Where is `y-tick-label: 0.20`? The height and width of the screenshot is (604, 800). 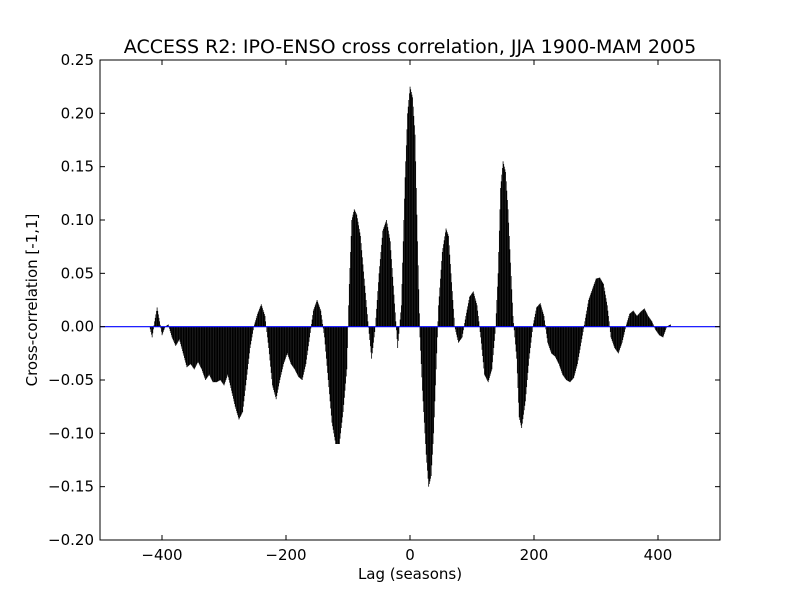
y-tick-label: 0.20 is located at coordinates (77, 113).